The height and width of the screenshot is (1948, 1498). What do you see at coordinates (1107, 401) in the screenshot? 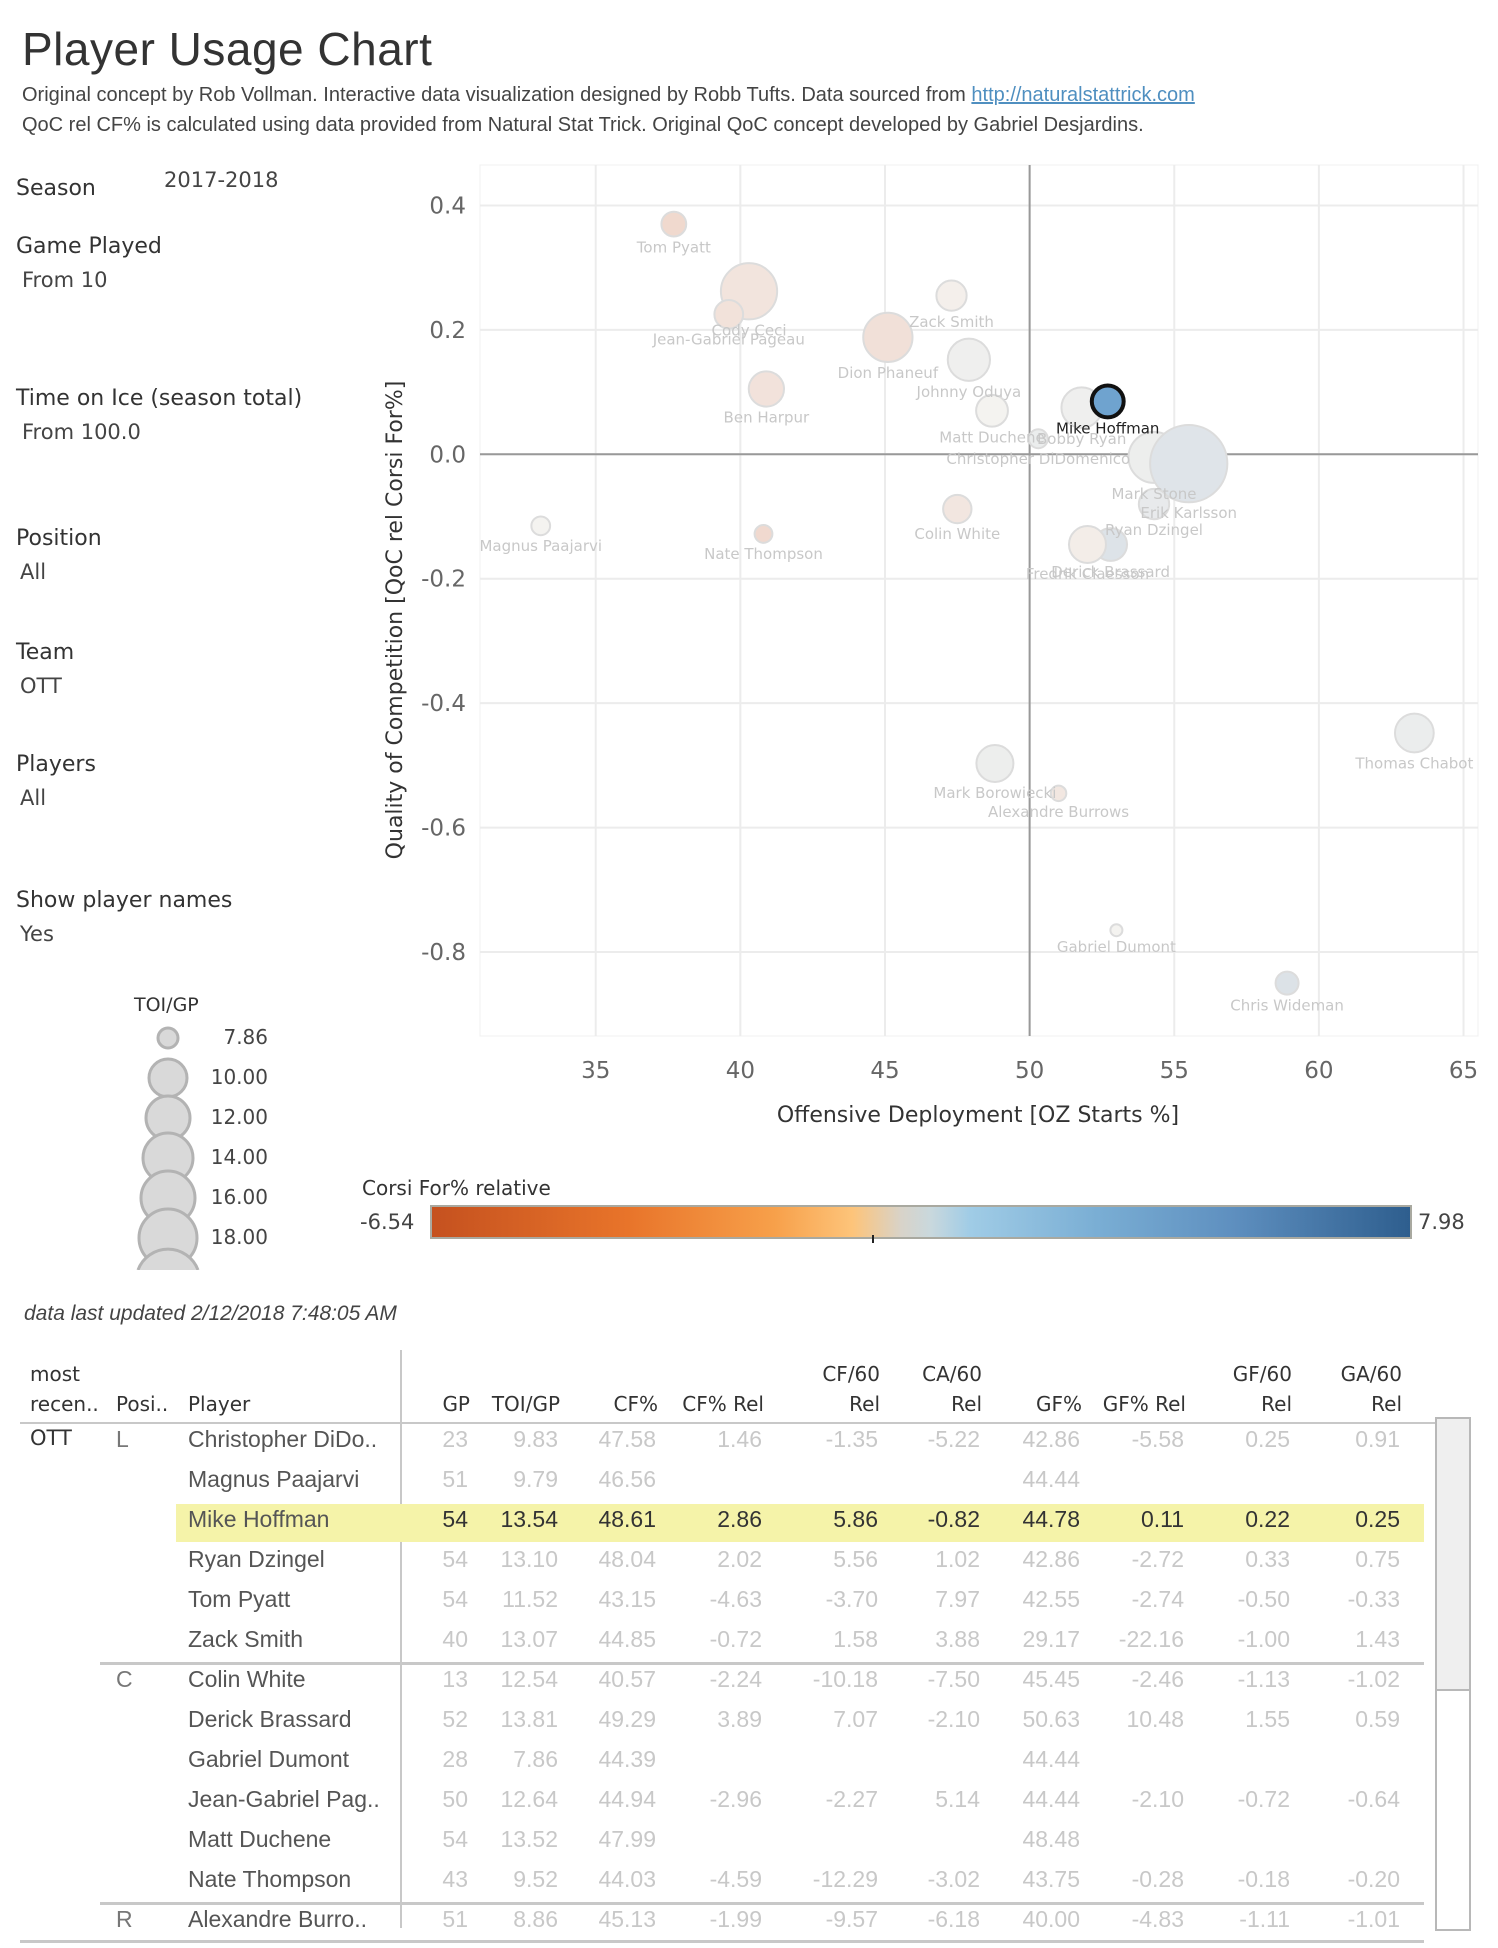
I see `data-point-mike-hoffman` at bounding box center [1107, 401].